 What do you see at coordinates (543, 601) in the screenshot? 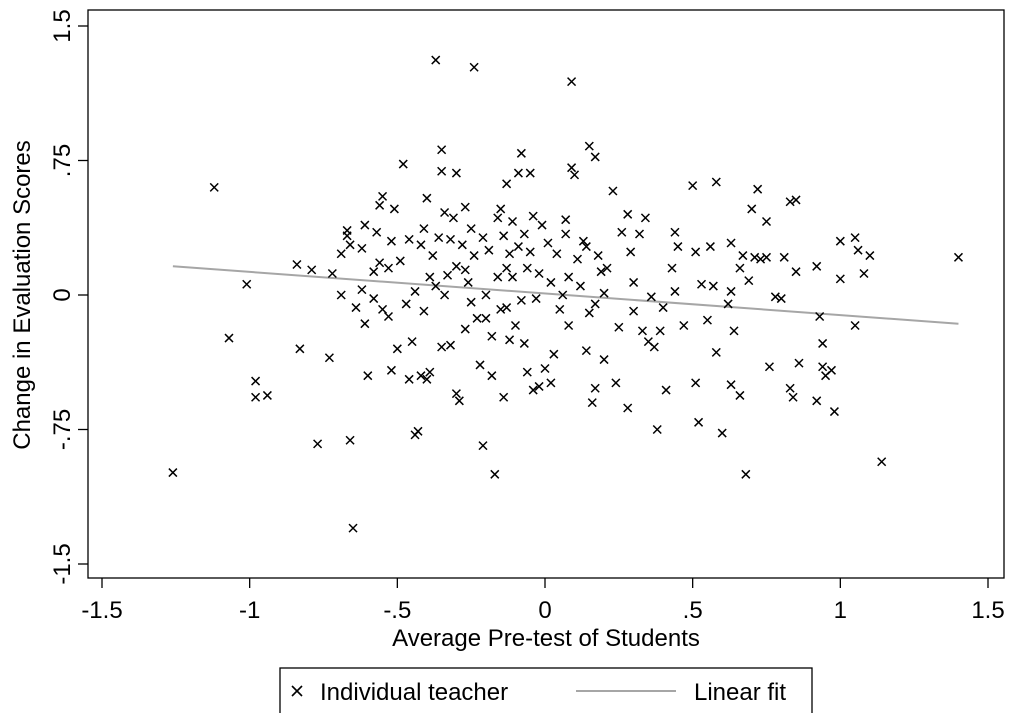
I see `x-axis-ticks: -1.5 -1 -.5 0 .5 1 1.5` at bounding box center [543, 601].